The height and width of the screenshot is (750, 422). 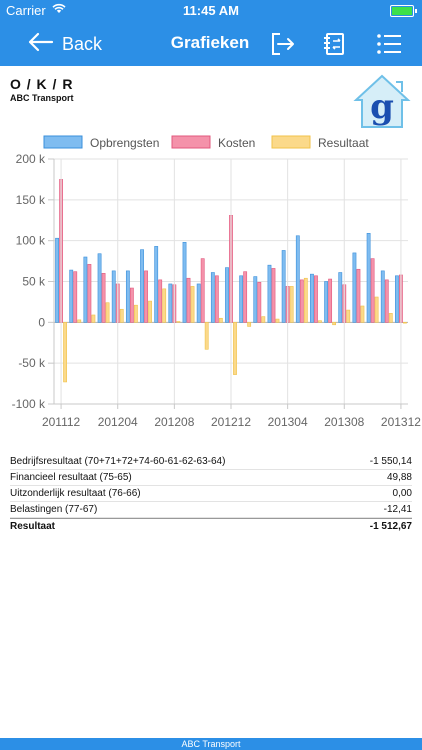 What do you see at coordinates (211, 510) in the screenshot?
I see `table-row: Belastingen (77-67) -12,41` at bounding box center [211, 510].